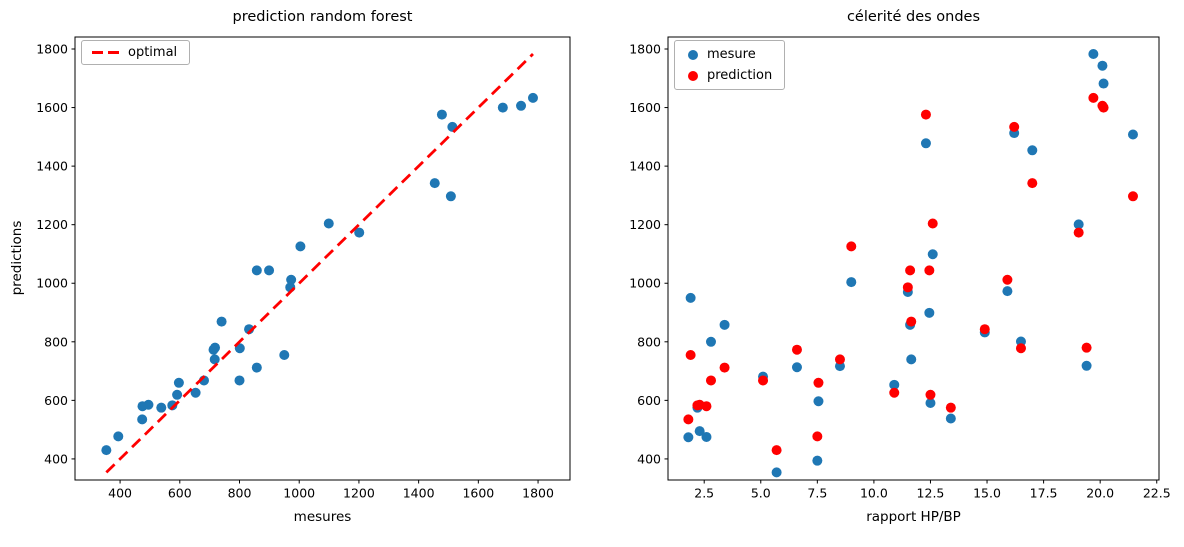 This screenshot has height=547, width=1184. What do you see at coordinates (52, 166) in the screenshot?
I see `y-tick-label: 1400` at bounding box center [52, 166].